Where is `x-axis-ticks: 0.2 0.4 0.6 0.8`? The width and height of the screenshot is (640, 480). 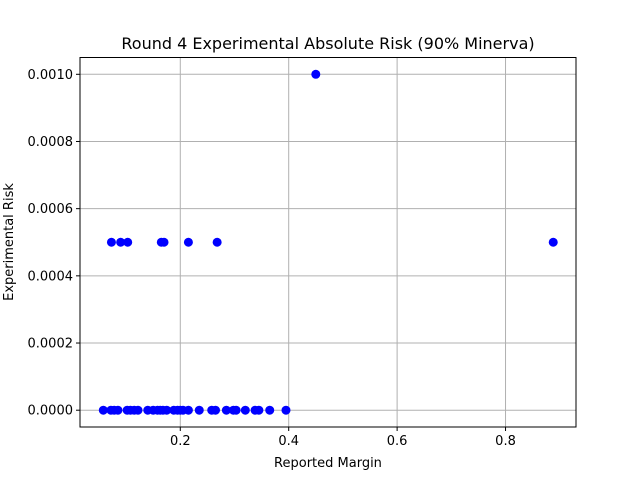
x-axis-ticks: 0.2 0.4 0.6 0.8 is located at coordinates (343, 438).